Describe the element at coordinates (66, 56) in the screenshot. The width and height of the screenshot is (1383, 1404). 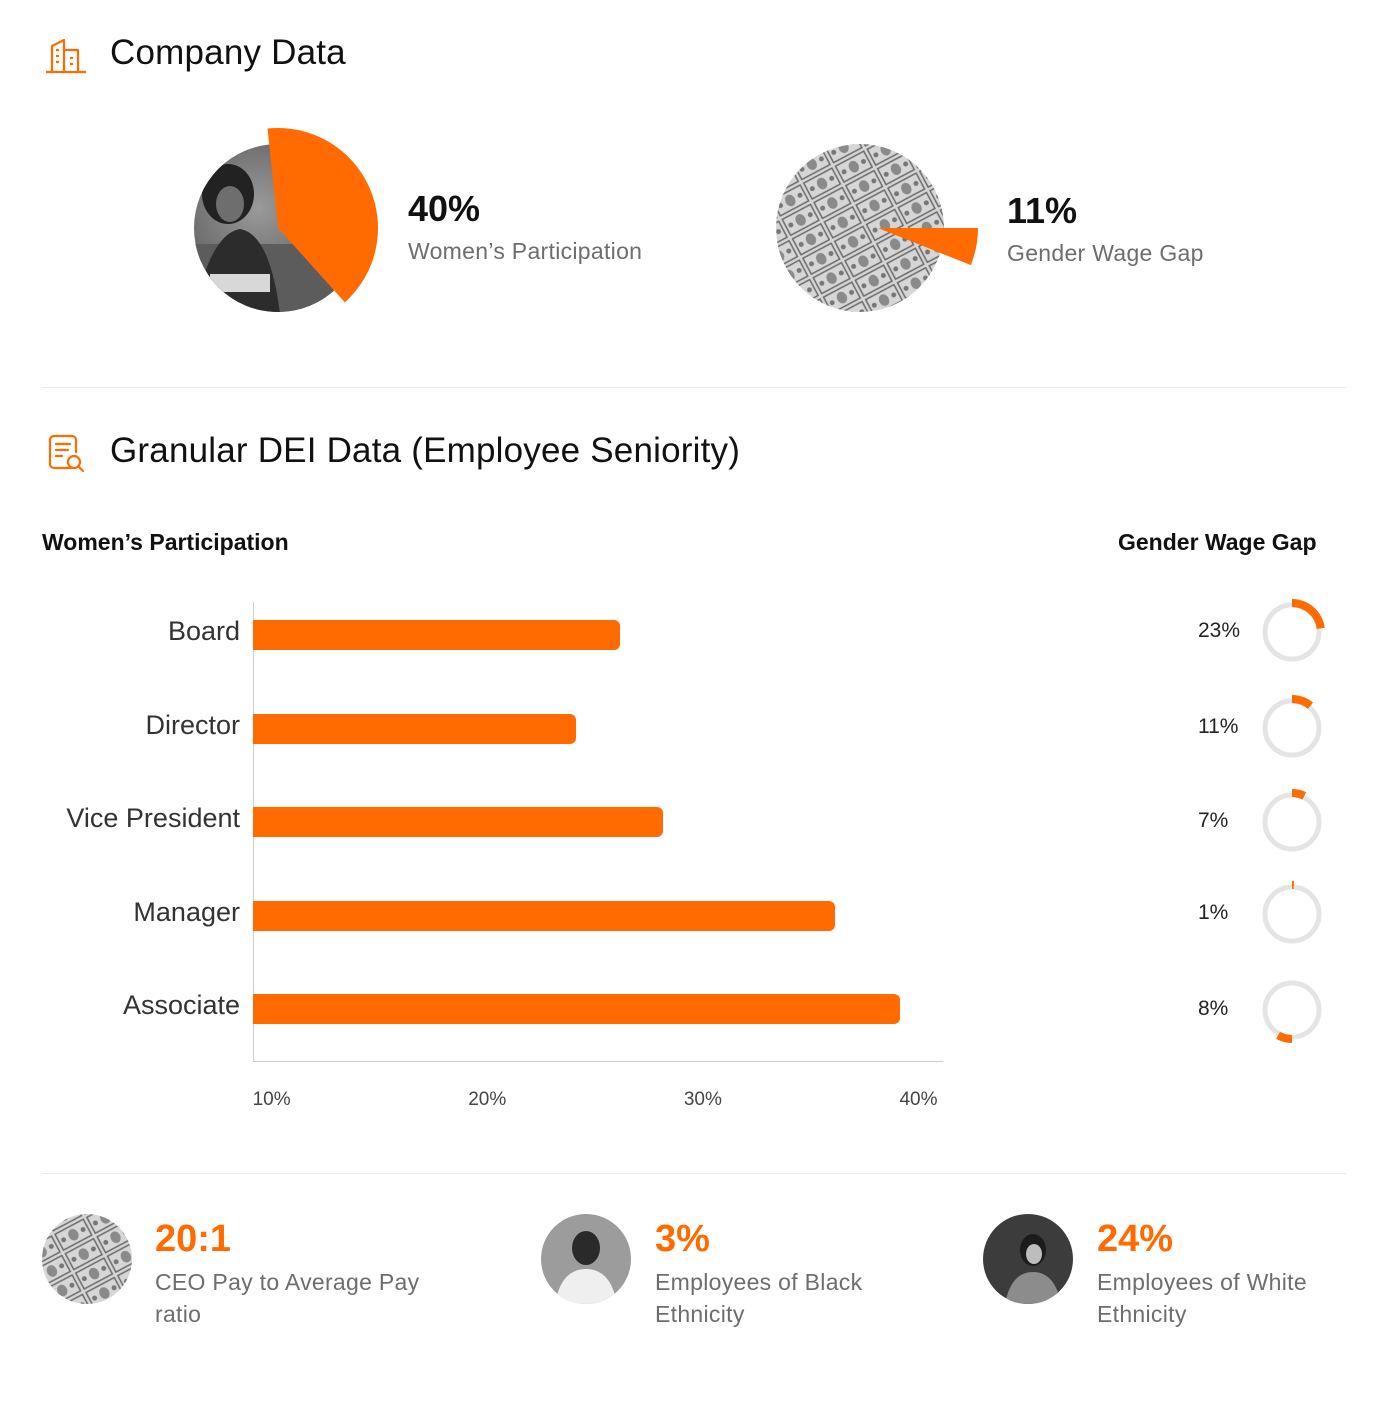
I see `building-icon` at that location.